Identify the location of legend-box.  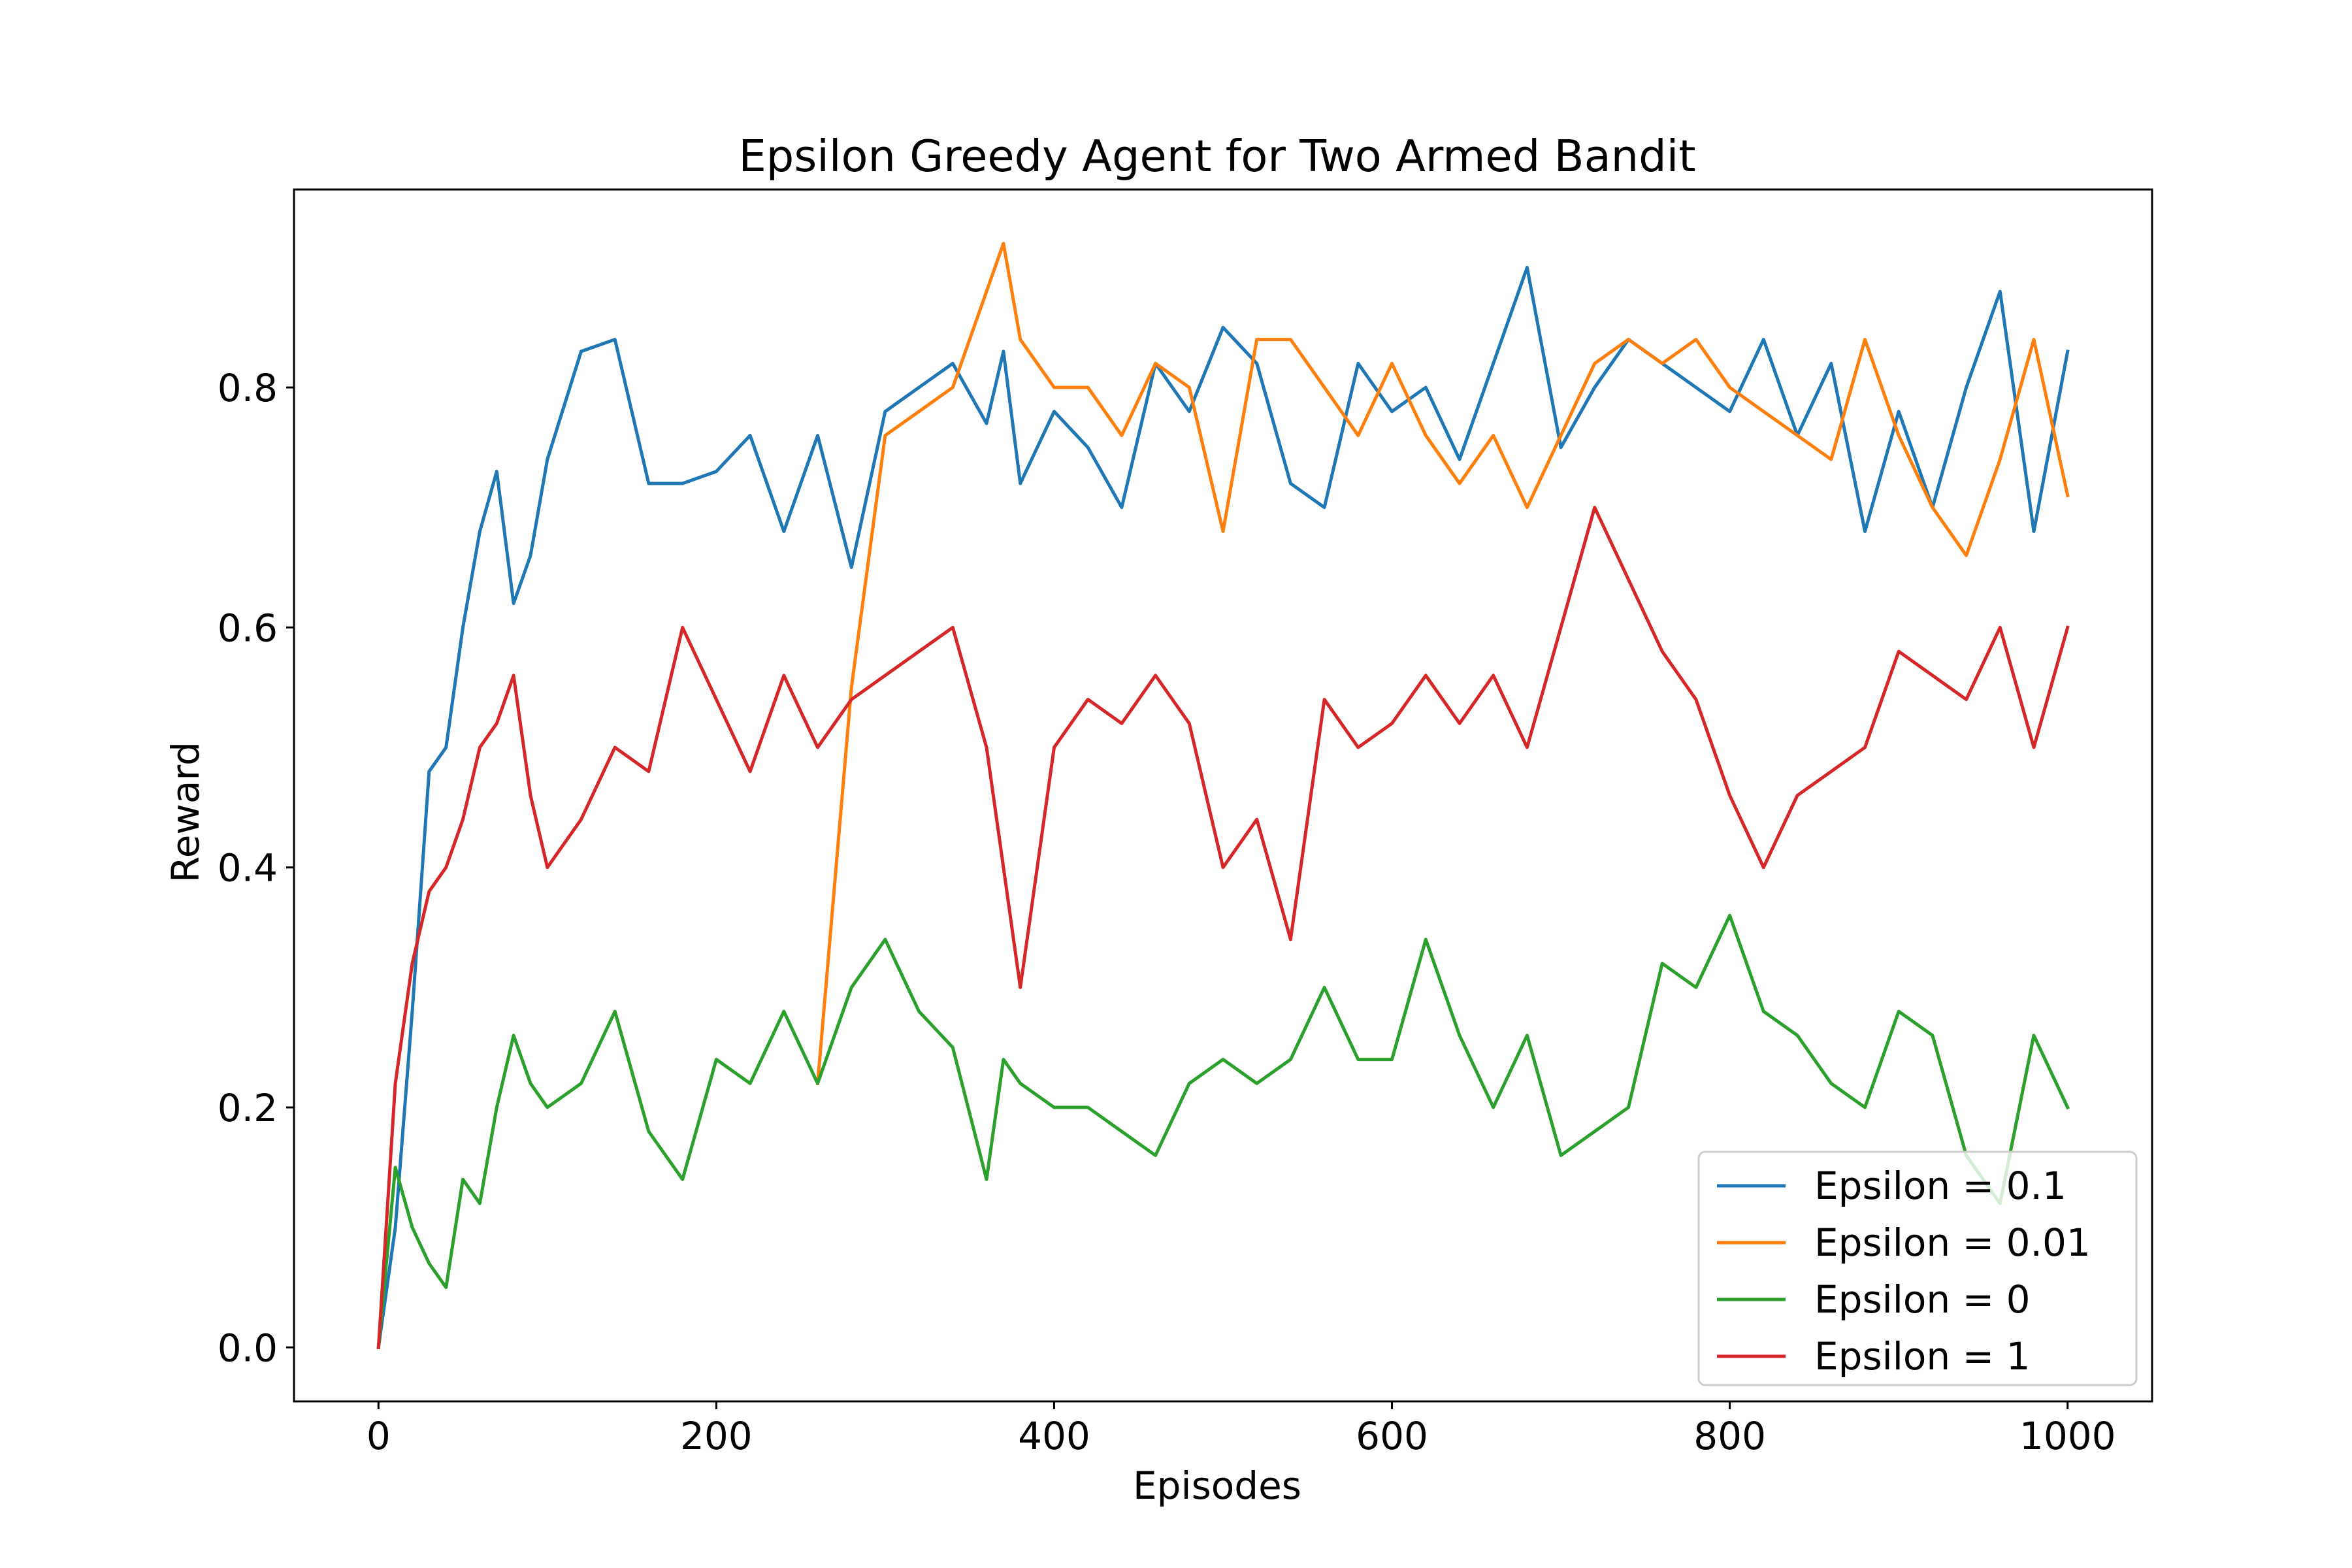
(1917, 1268).